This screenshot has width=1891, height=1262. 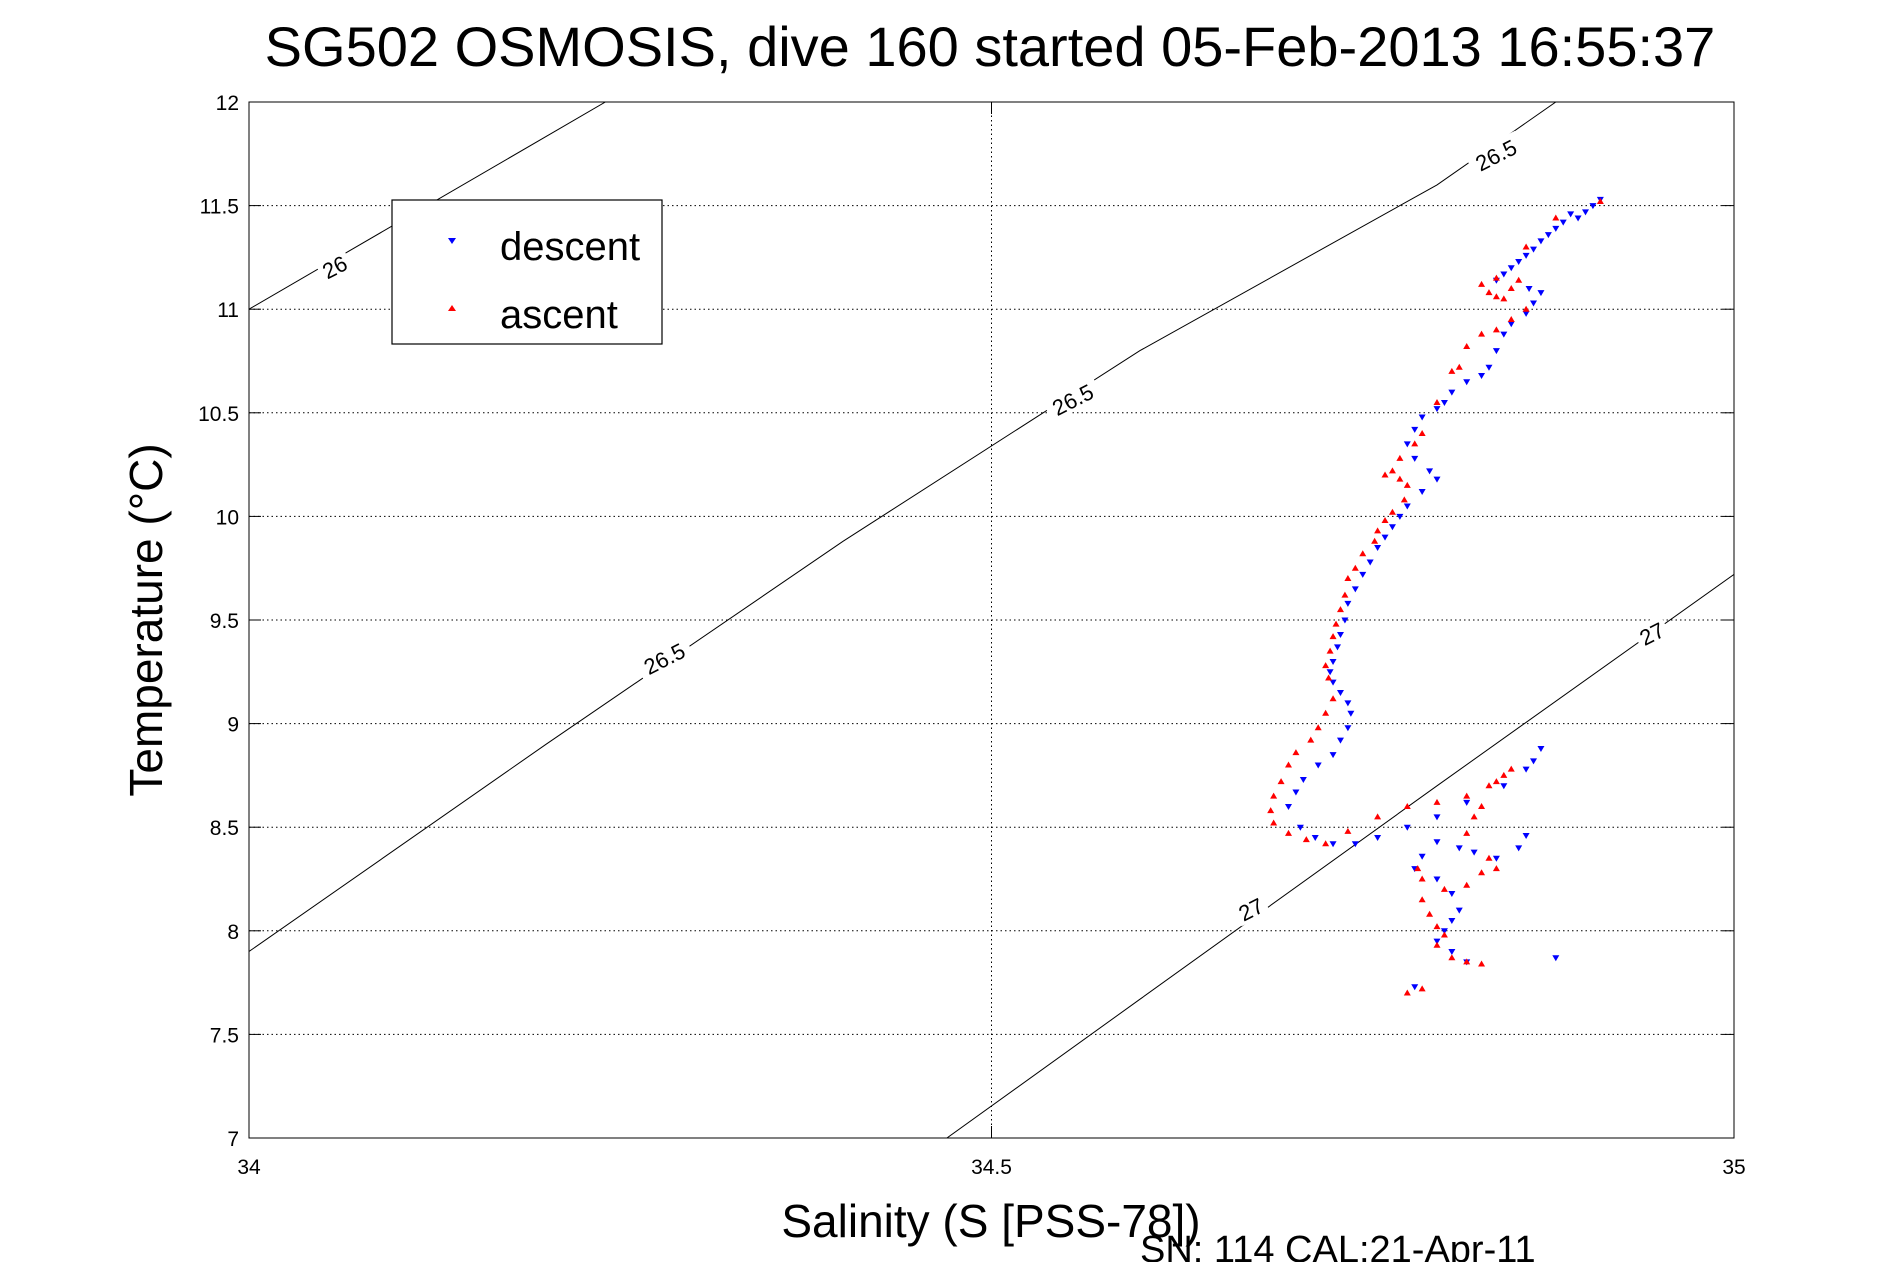 I want to click on y-tick-label: 7, so click(x=233, y=1139).